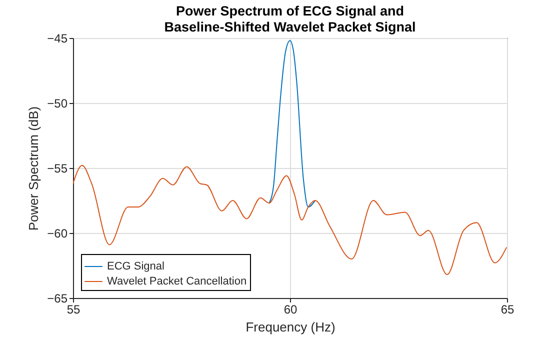 This screenshot has height=337, width=560. What do you see at coordinates (177, 282) in the screenshot?
I see `legend-label: Wavelet Packet Cancellation` at bounding box center [177, 282].